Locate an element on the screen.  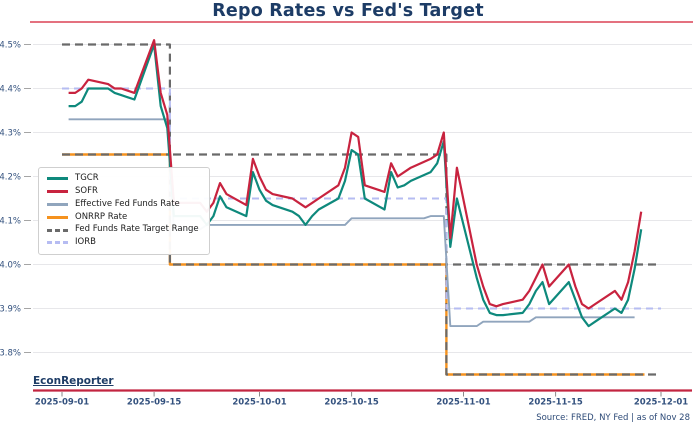
legend-item-label: IORB is located at coordinates (85, 242).